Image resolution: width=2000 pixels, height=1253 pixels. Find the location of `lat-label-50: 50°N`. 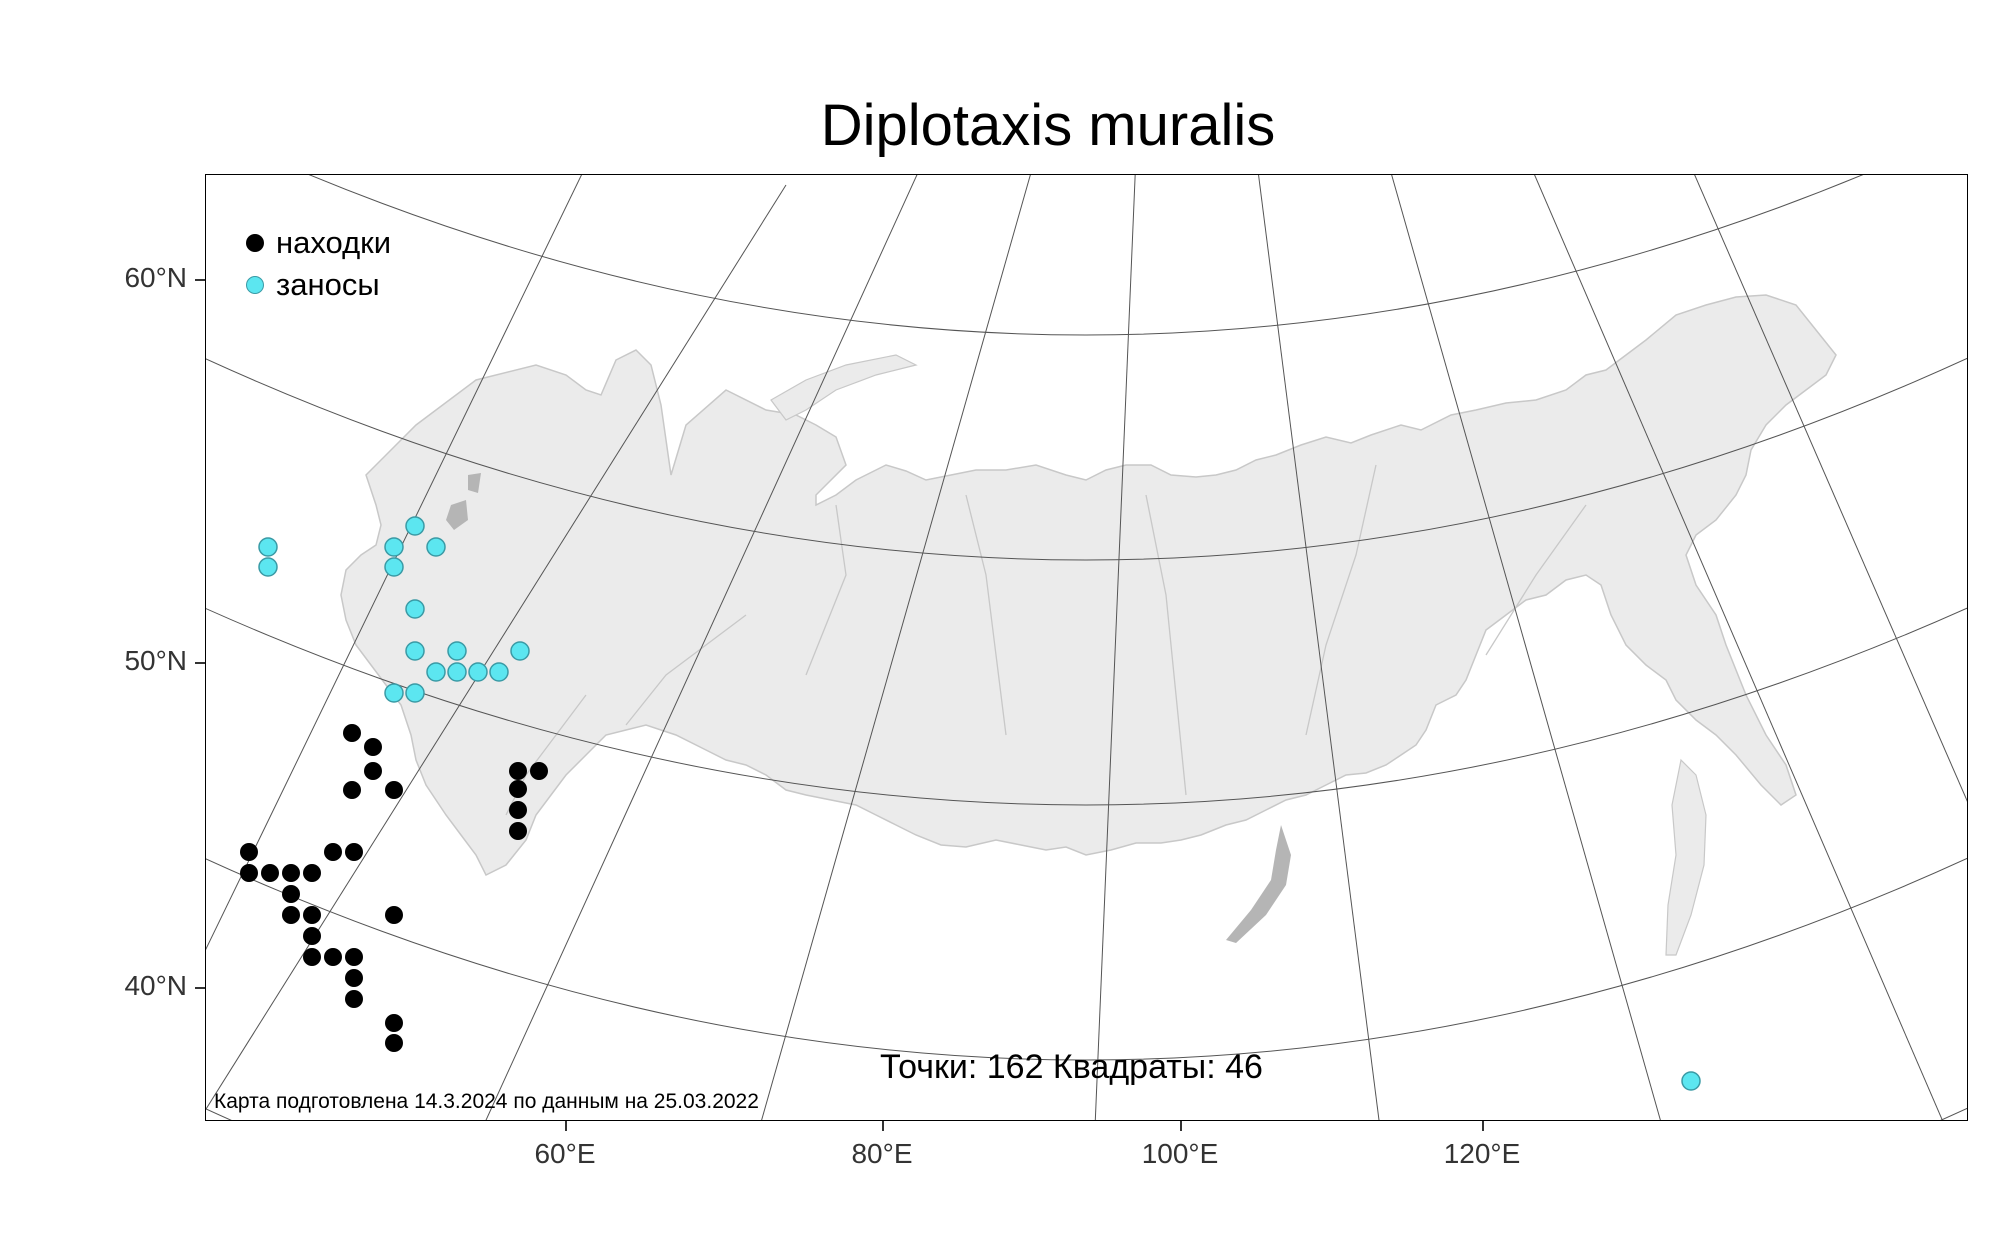

lat-label-50: 50°N is located at coordinates (155, 660).